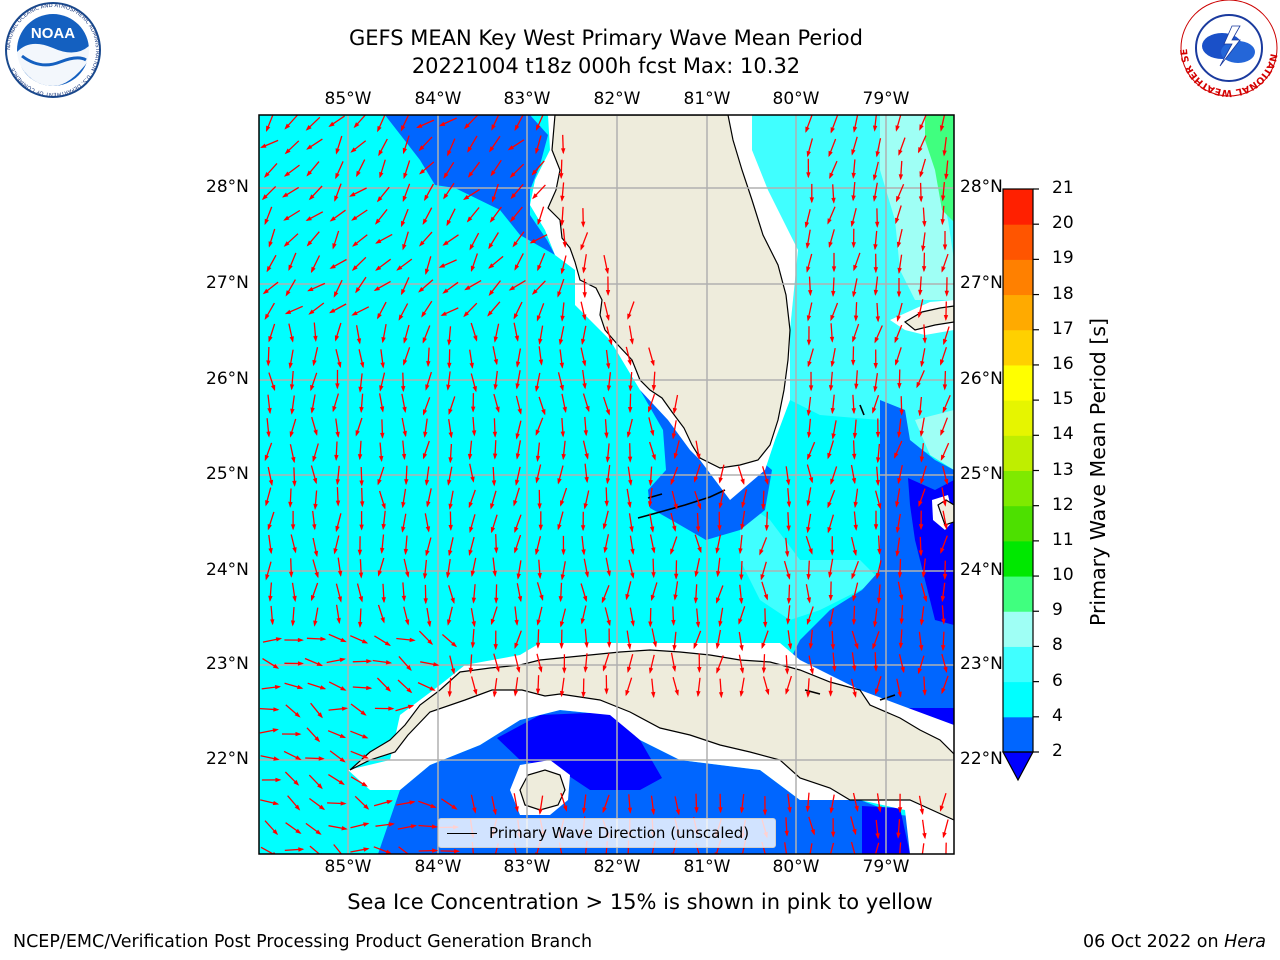 The width and height of the screenshot is (1280, 960). What do you see at coordinates (527, 867) in the screenshot?
I see `lon-label-bottom: 83°W` at bounding box center [527, 867].